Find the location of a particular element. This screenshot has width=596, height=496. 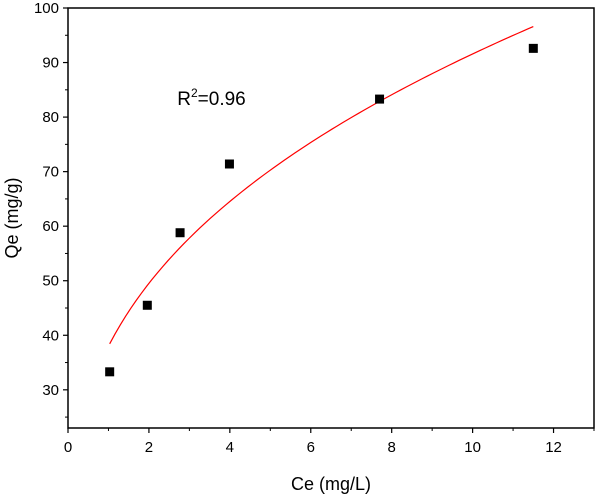

y-tick-label: 60 is located at coordinates (50, 226).